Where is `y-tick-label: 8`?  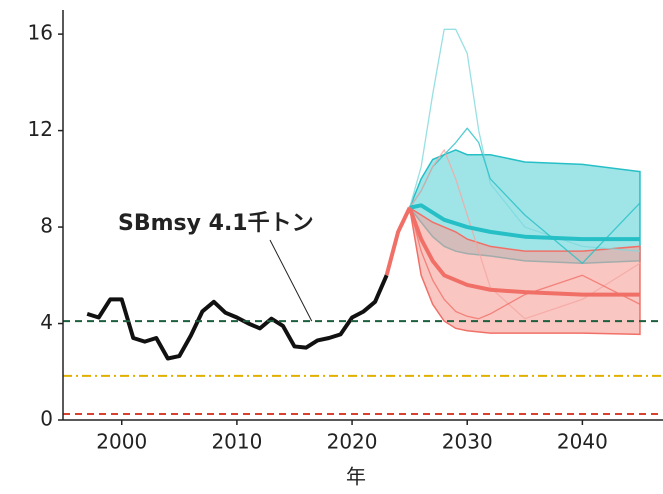
y-tick-label: 8 is located at coordinates (46, 226).